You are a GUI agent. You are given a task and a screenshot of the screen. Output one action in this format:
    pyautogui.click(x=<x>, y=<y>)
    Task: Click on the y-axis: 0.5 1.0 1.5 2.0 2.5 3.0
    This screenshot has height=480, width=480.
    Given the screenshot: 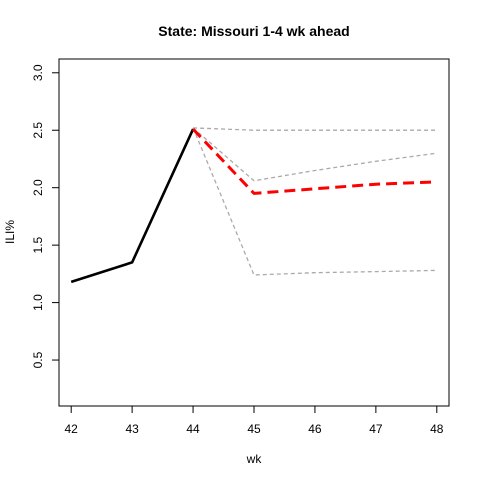 What is the action you would take?
    pyautogui.click(x=45, y=216)
    